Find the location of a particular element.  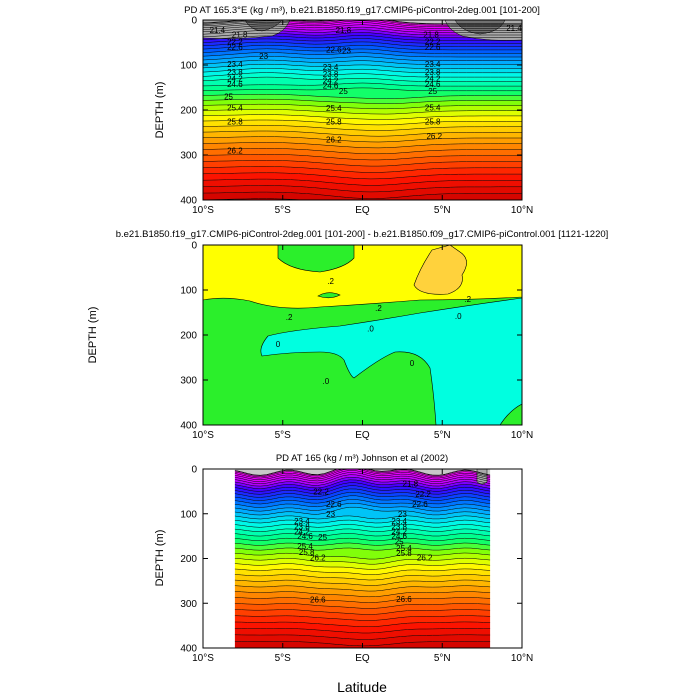

y-tick-label: 400 is located at coordinates (188, 649).